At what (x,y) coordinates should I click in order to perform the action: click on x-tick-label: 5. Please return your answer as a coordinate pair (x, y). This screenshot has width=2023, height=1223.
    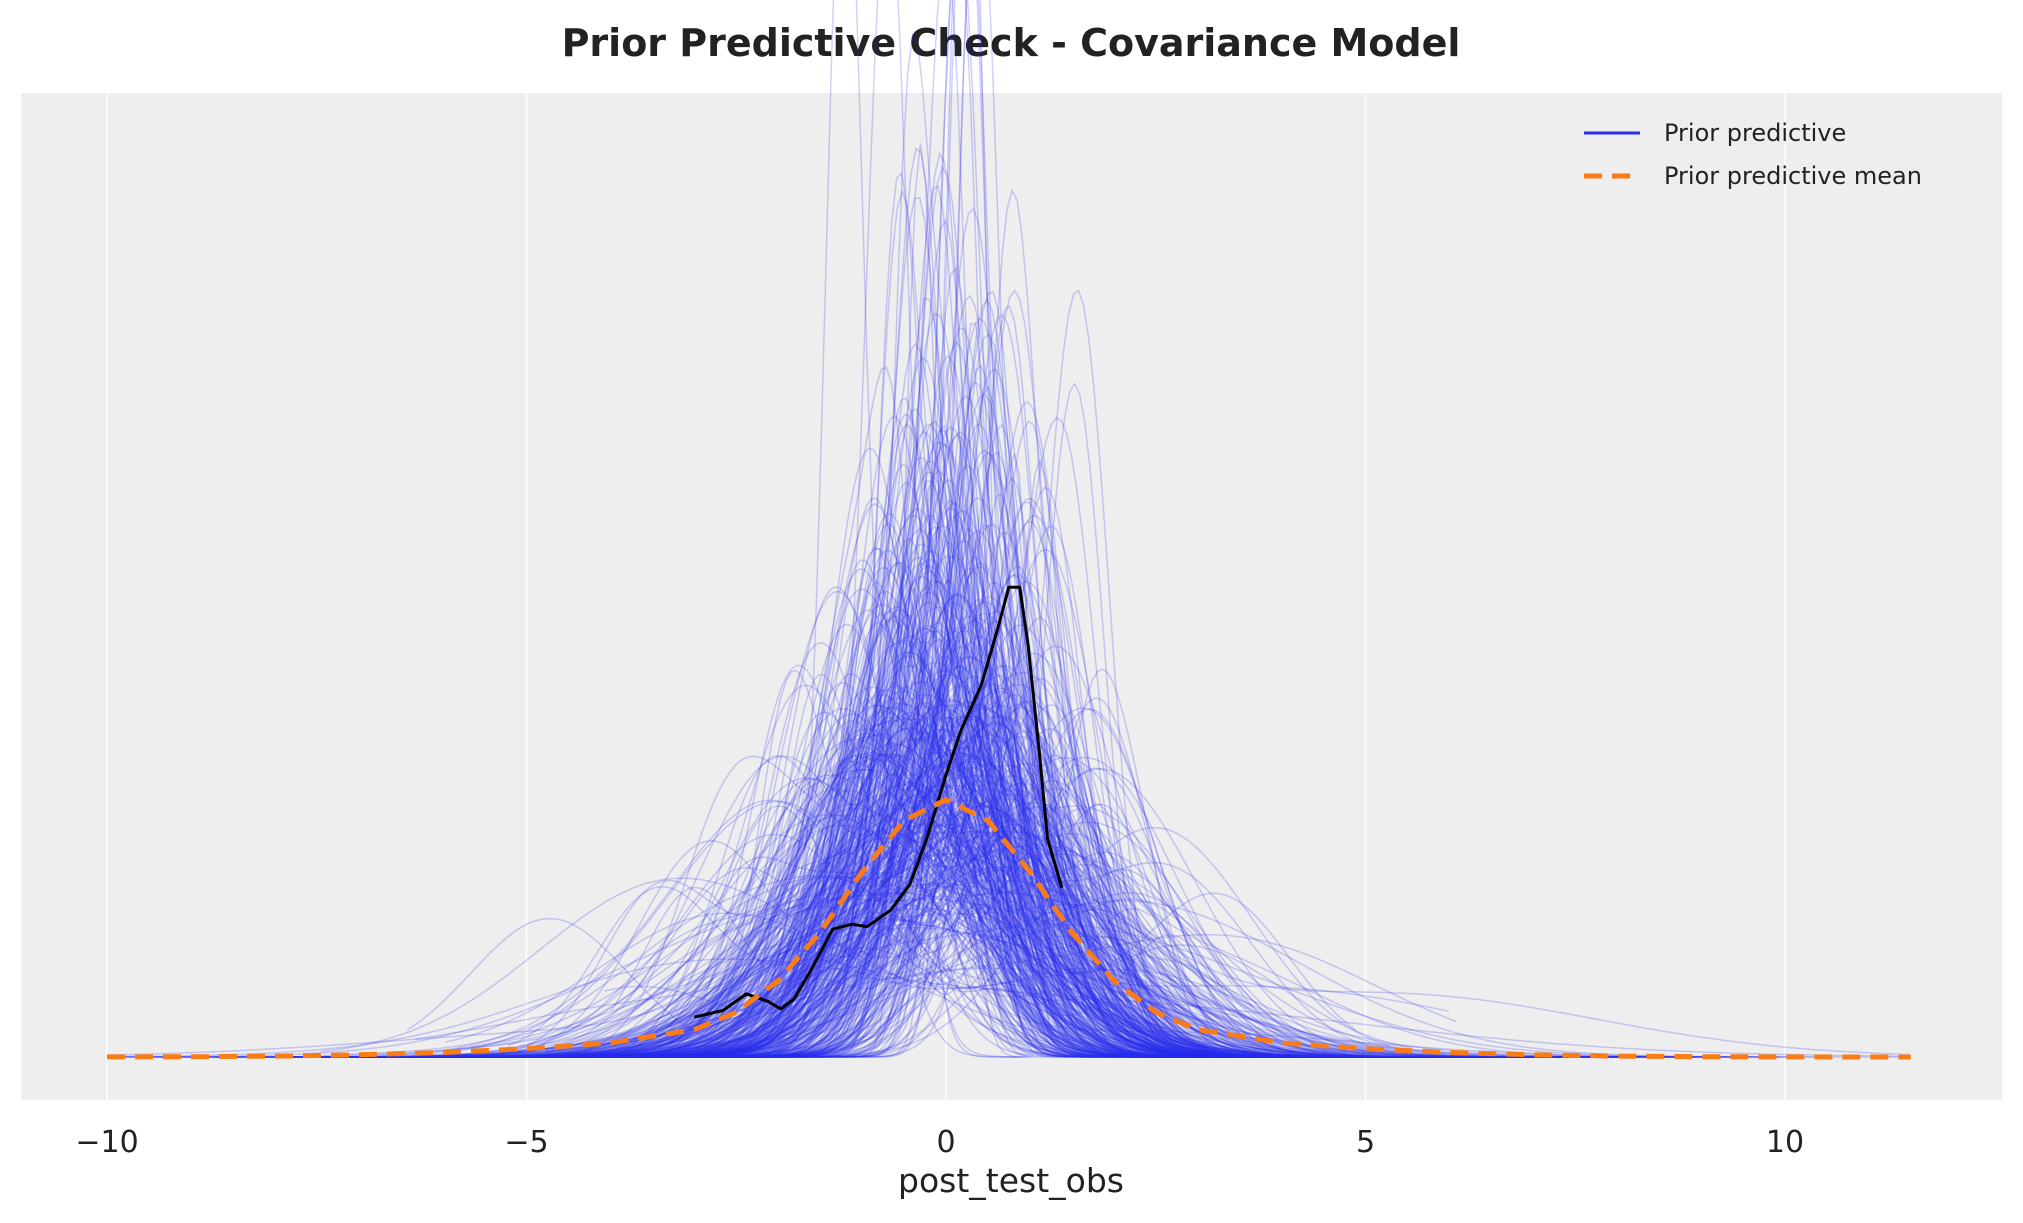
    Looking at the image, I should click on (1365, 1142).